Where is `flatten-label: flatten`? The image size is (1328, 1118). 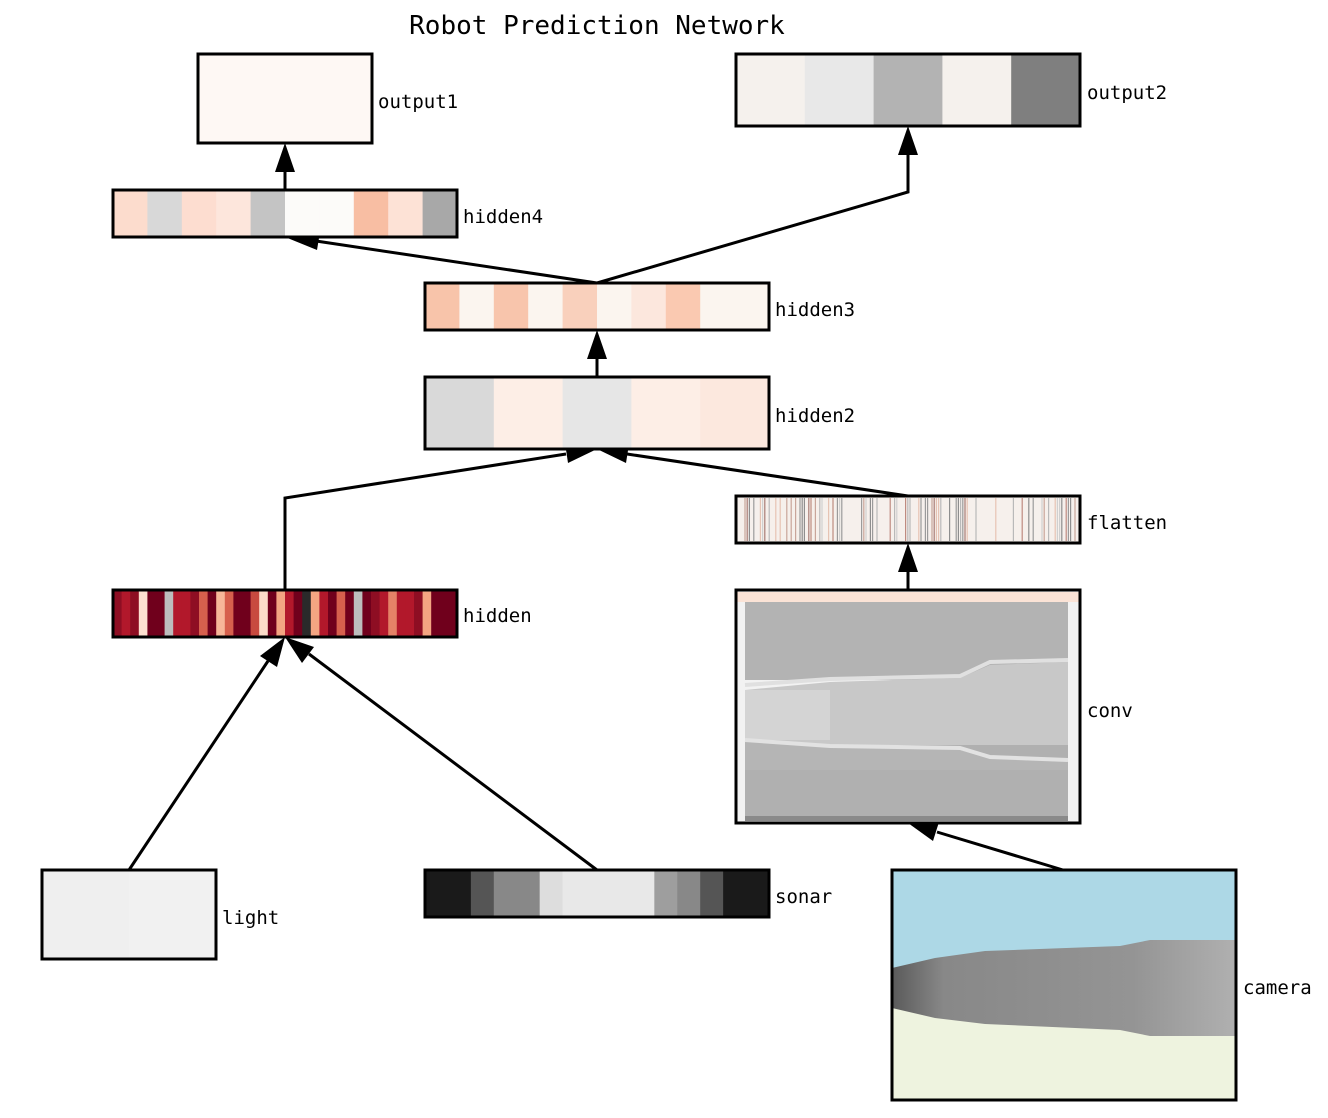
flatten-label: flatten is located at coordinates (1127, 523).